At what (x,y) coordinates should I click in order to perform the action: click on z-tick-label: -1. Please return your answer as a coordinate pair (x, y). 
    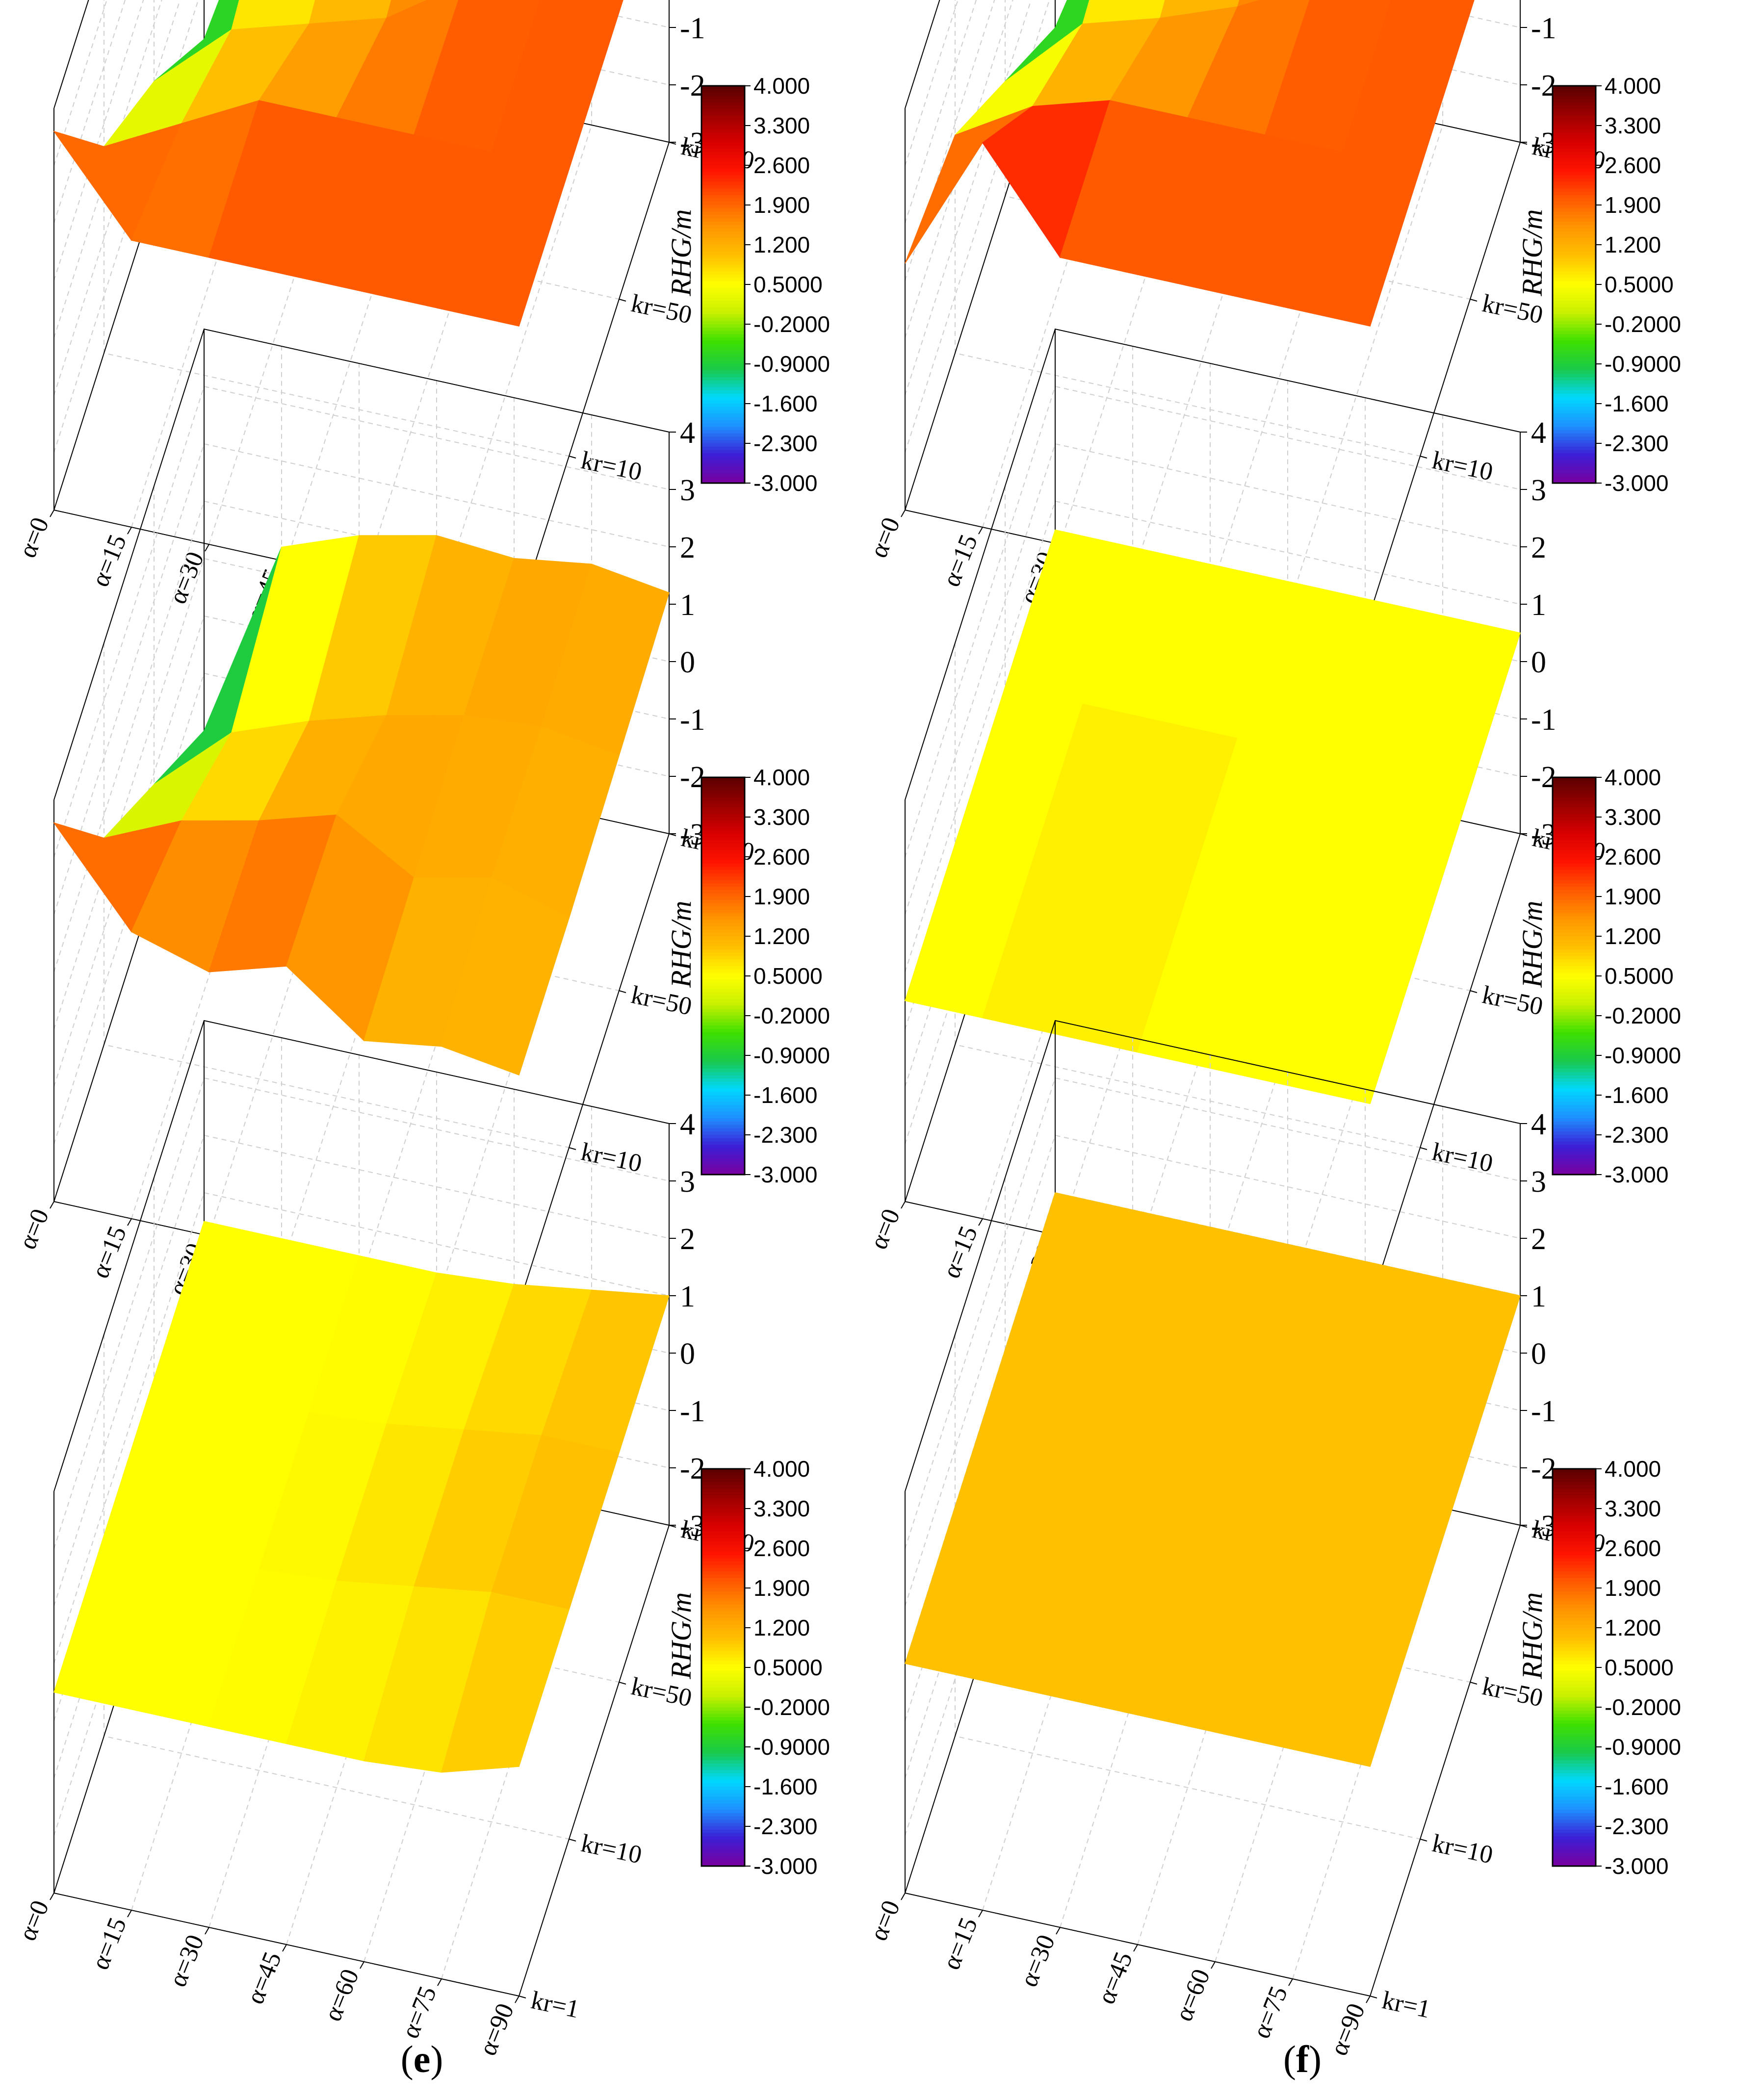
    Looking at the image, I should click on (1543, 1411).